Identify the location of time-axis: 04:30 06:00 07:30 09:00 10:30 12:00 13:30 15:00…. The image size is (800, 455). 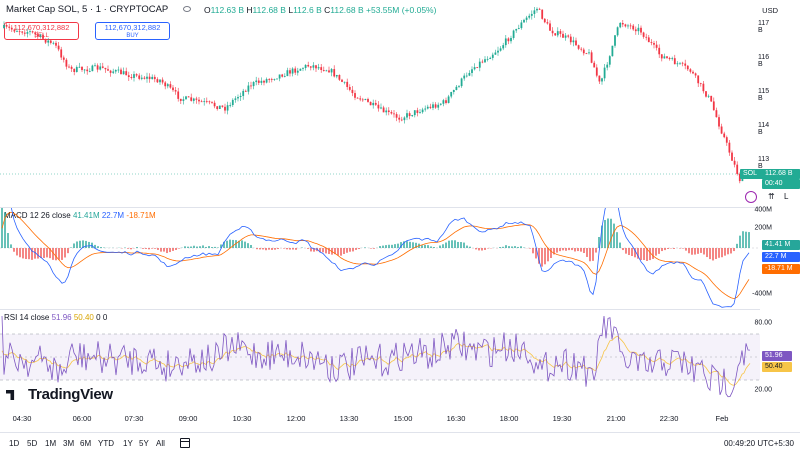
(380, 419).